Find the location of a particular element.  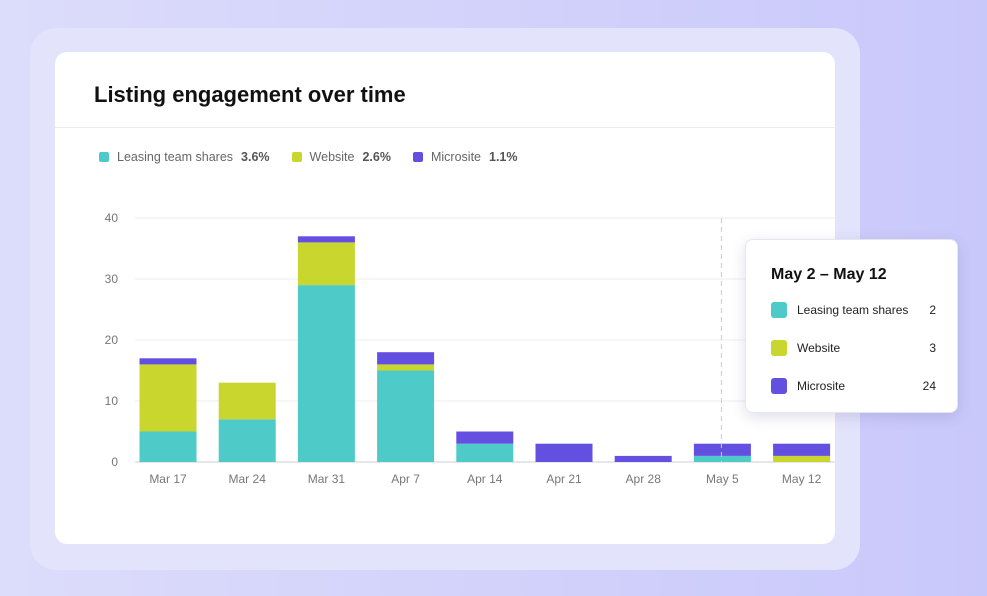

tooltip-value: 2 is located at coordinates (932, 310).